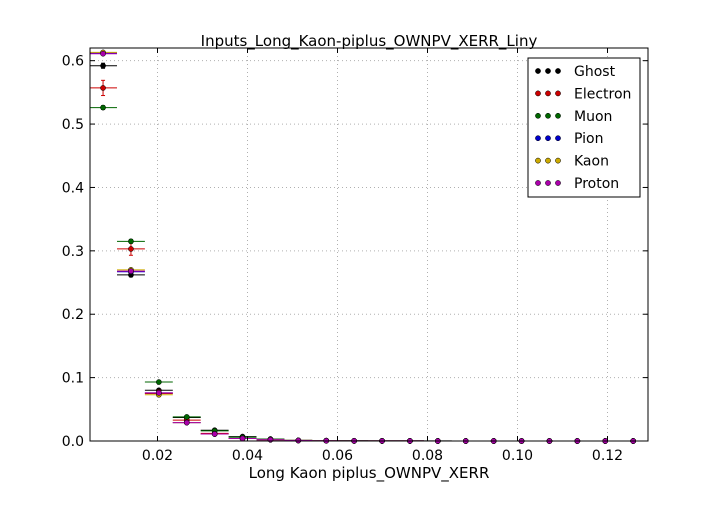  What do you see at coordinates (596, 184) in the screenshot?
I see `legend-label: Proton` at bounding box center [596, 184].